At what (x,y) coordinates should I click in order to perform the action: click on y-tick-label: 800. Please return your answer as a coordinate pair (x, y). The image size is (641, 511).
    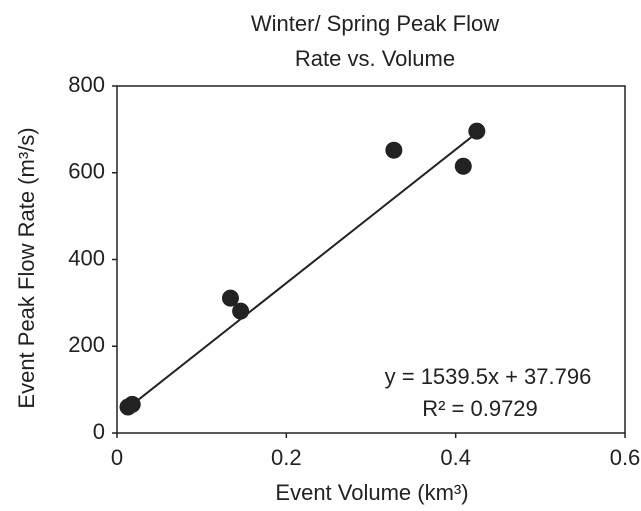
    Looking at the image, I should click on (86, 84).